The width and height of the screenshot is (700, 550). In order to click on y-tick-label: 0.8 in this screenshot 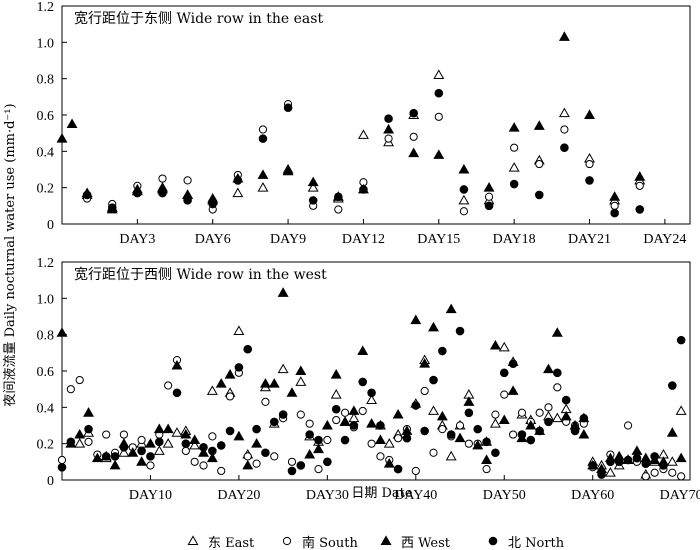, I will do `click(46, 80)`.